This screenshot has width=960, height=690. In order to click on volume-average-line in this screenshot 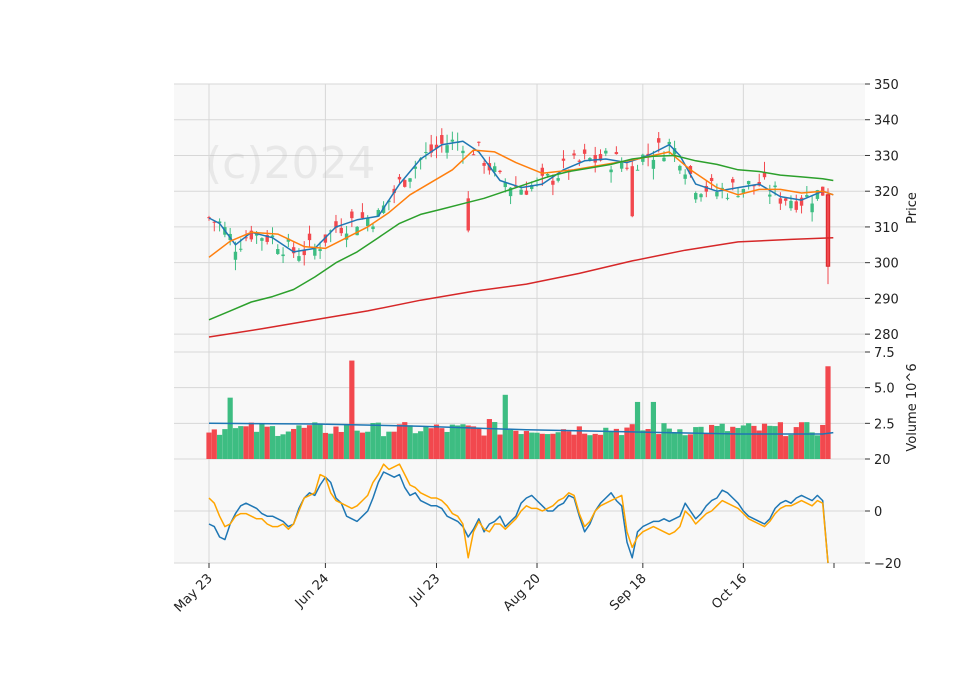, I will do `click(521, 428)`.